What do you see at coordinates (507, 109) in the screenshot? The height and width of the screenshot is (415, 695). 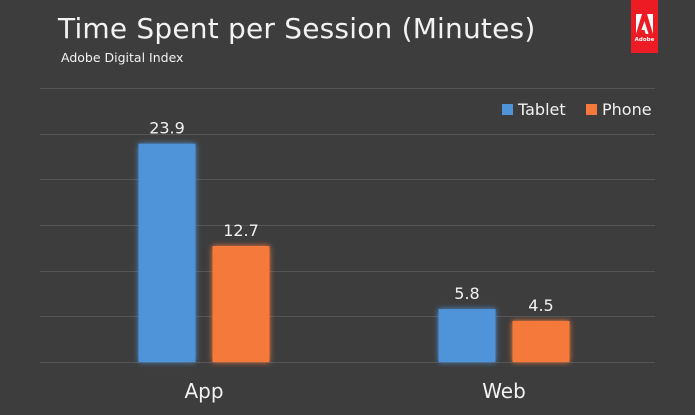 I see `legend-swatch-tablet` at bounding box center [507, 109].